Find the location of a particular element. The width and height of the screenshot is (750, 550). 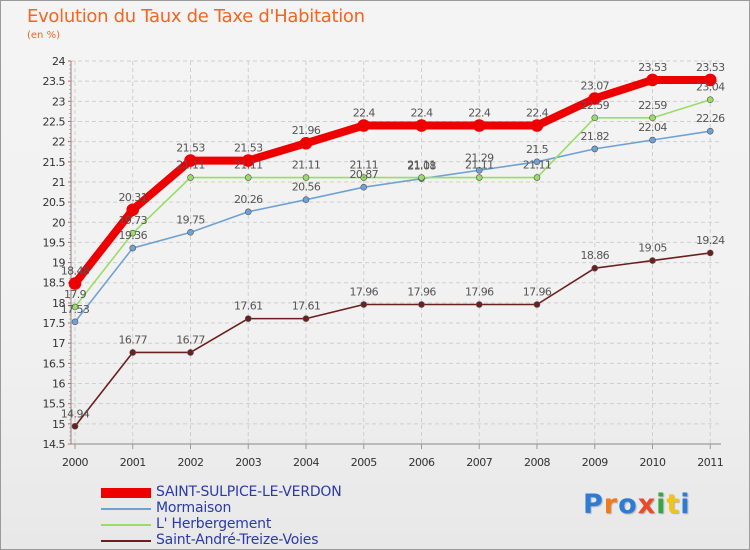

x-tick-label: 2010 is located at coordinates (653, 462).